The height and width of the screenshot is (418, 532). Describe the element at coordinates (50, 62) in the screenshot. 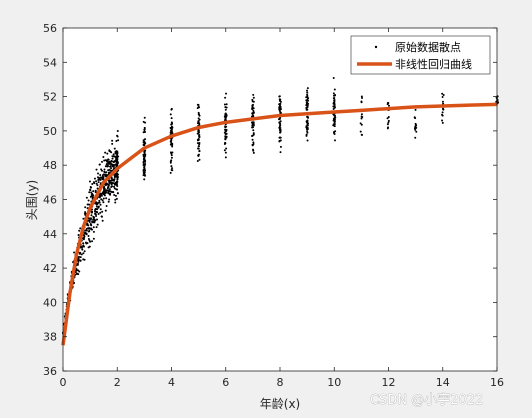

I see `y-tick-label: 54` at that location.